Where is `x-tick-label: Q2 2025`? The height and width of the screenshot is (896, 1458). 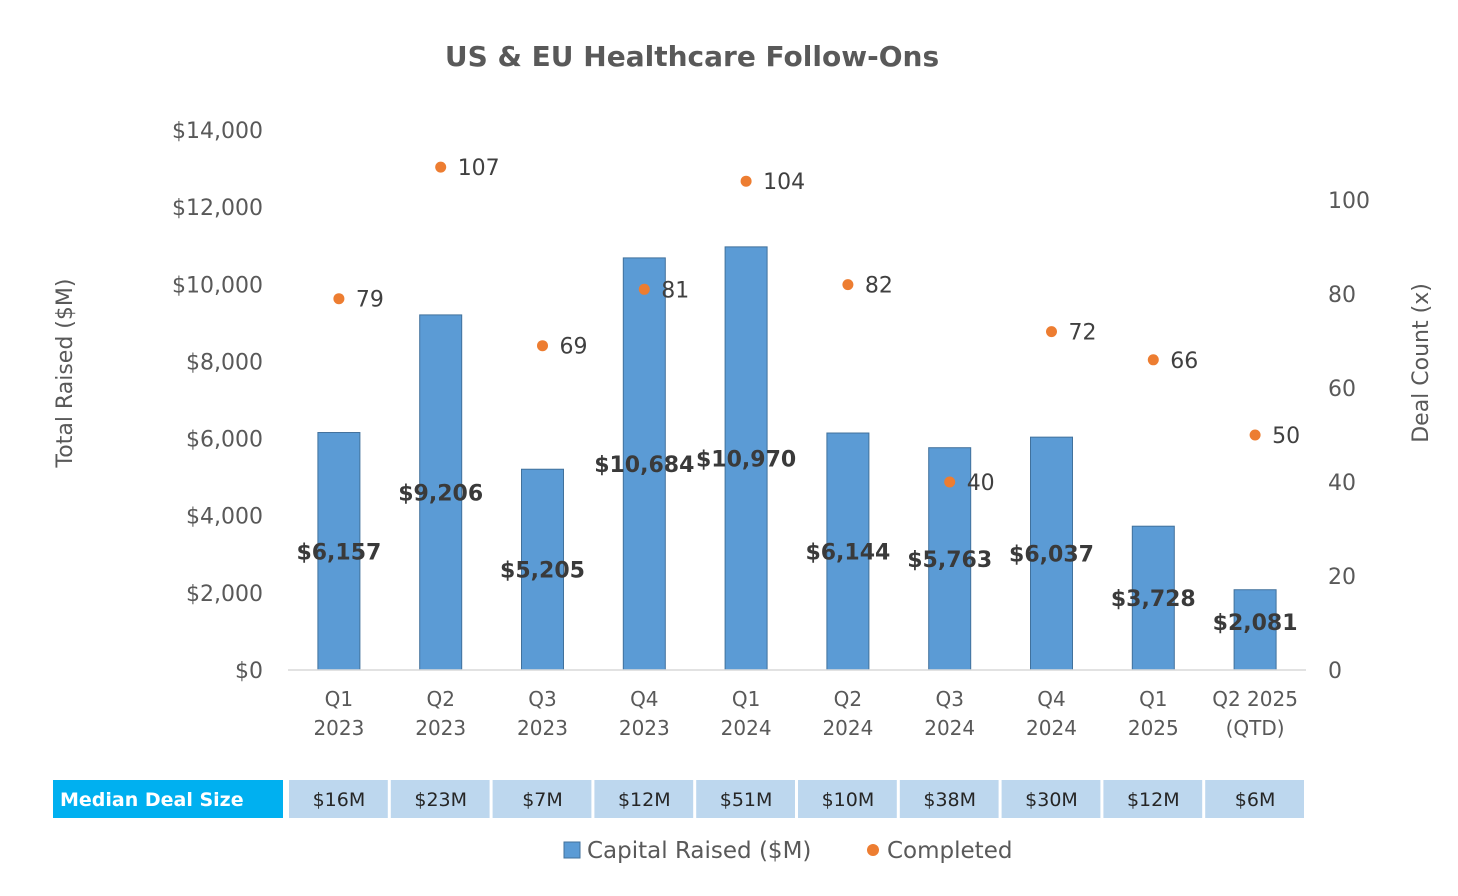 x-tick-label: Q2 2025 is located at coordinates (1255, 699).